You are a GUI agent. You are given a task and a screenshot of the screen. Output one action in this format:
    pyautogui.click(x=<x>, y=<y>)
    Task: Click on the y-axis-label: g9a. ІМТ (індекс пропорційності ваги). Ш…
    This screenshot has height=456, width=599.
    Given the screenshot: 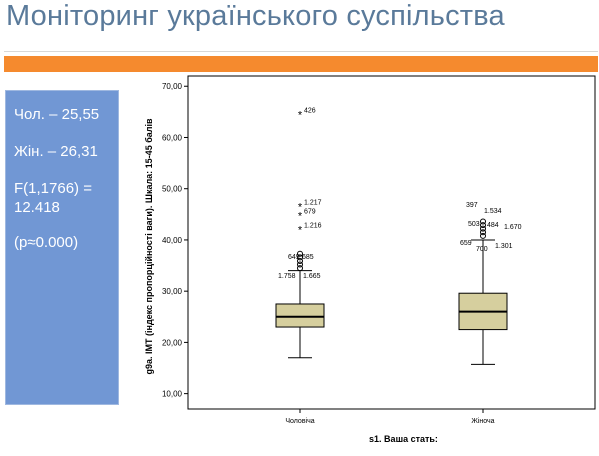 What is the action you would take?
    pyautogui.click(x=149, y=246)
    